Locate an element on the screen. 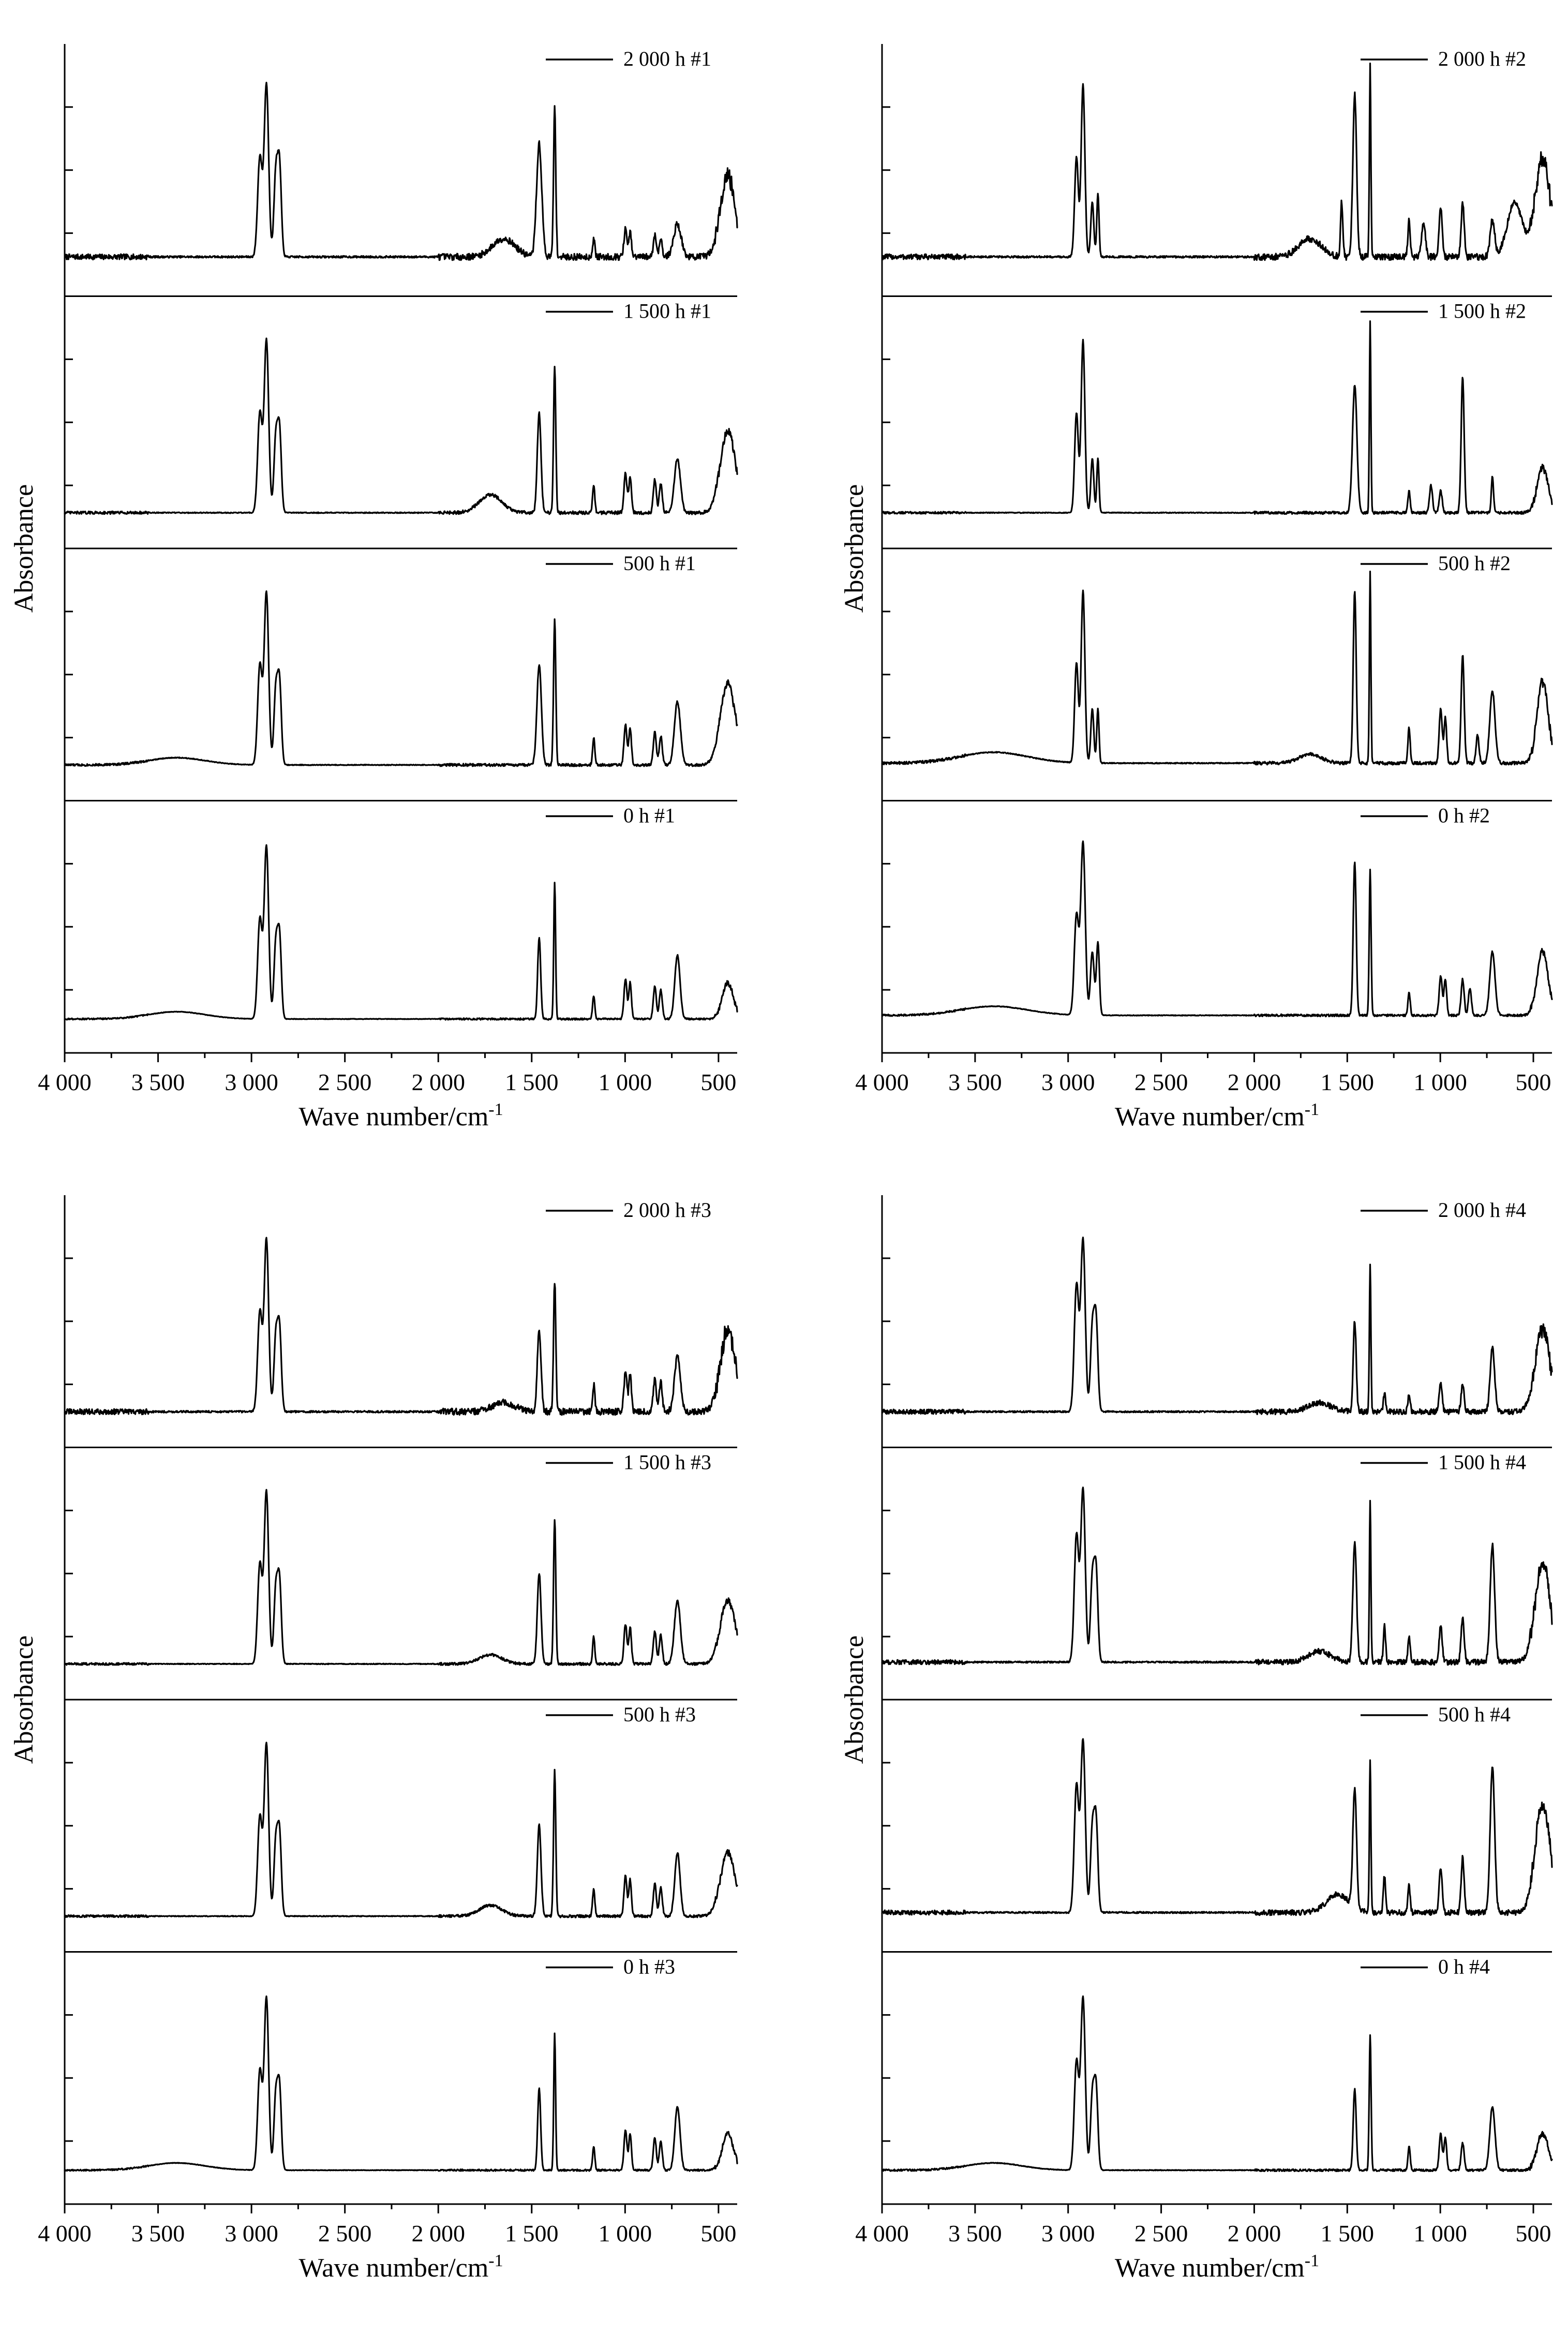  subplot-2: 1 500 h #1 is located at coordinates (401, 405).